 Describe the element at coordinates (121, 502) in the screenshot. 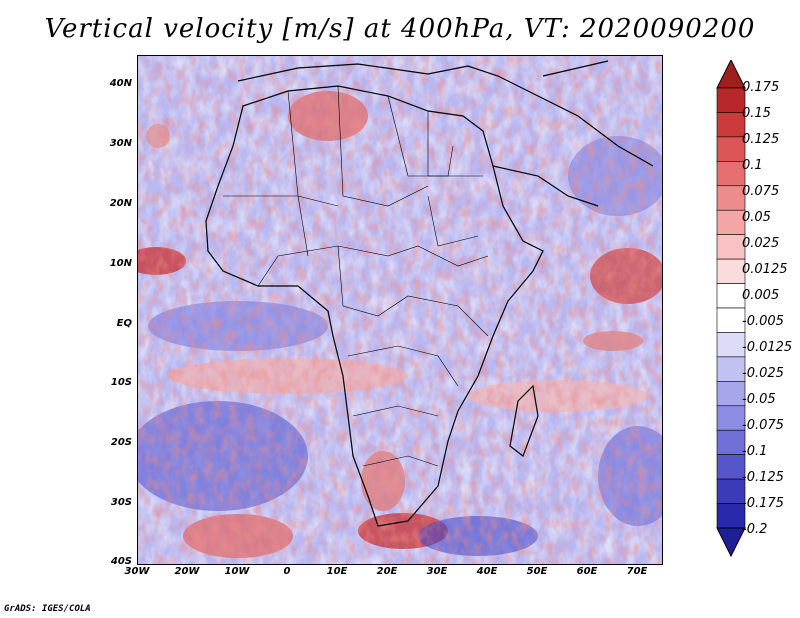

I see `lat-tick-30S: 30S` at that location.